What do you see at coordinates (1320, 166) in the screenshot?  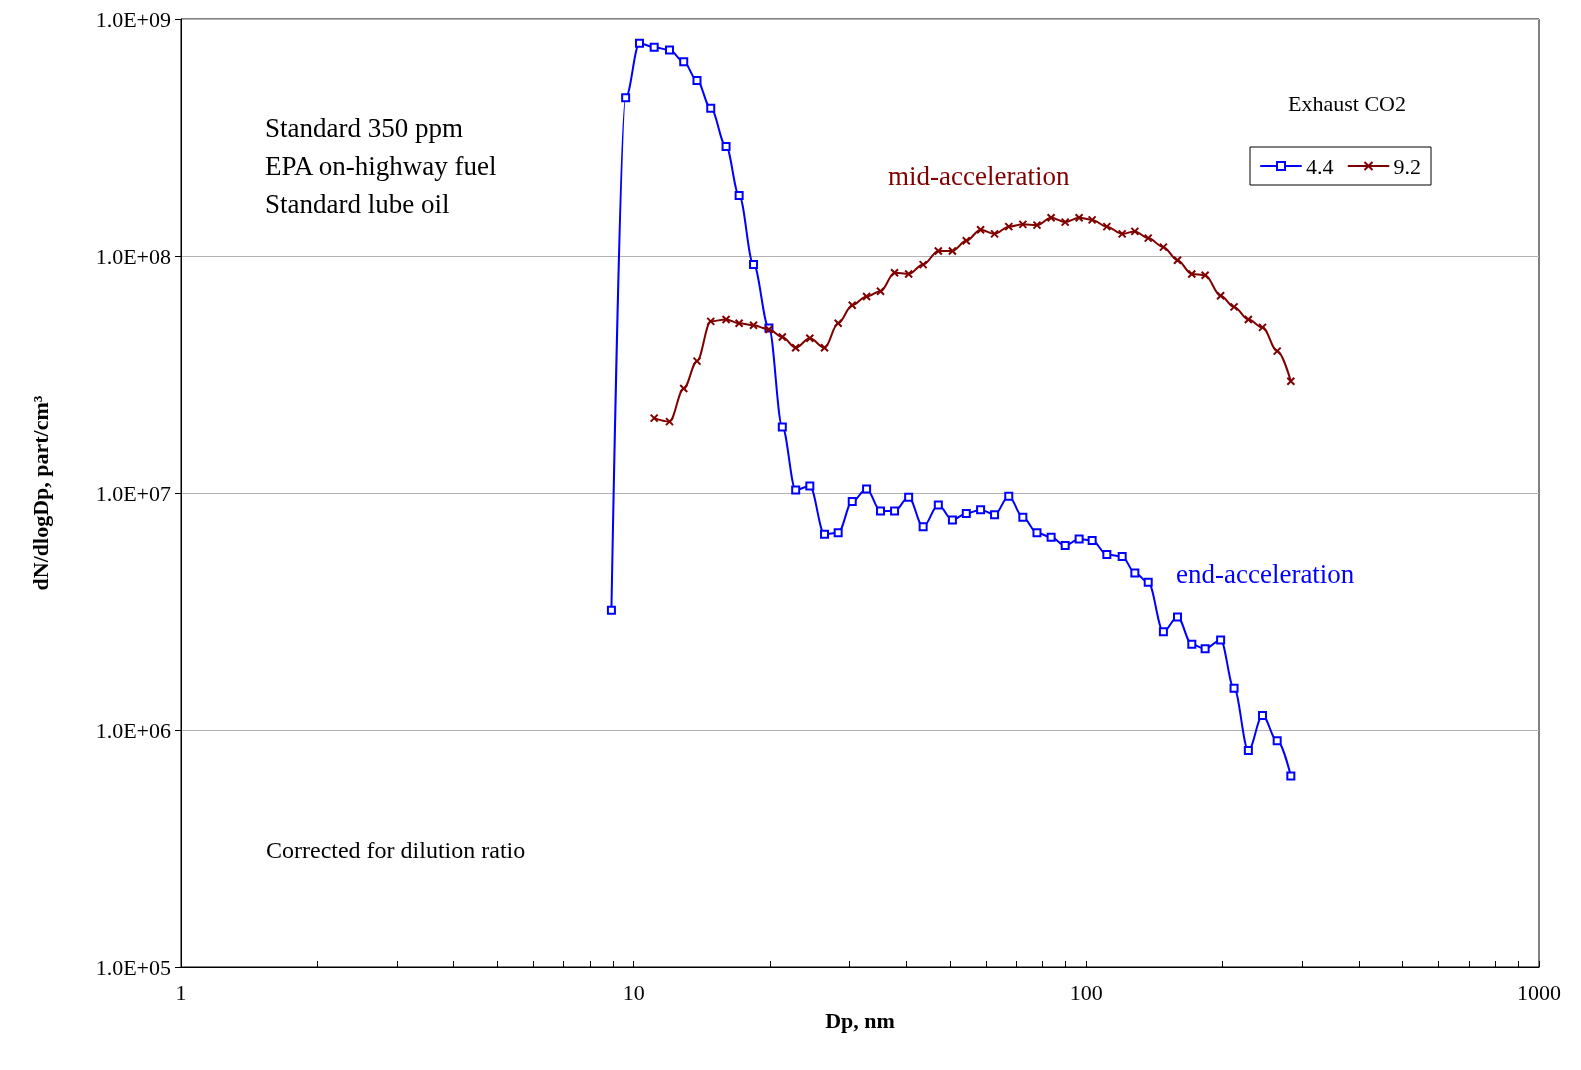 I see `legend-label: 4.4` at bounding box center [1320, 166].